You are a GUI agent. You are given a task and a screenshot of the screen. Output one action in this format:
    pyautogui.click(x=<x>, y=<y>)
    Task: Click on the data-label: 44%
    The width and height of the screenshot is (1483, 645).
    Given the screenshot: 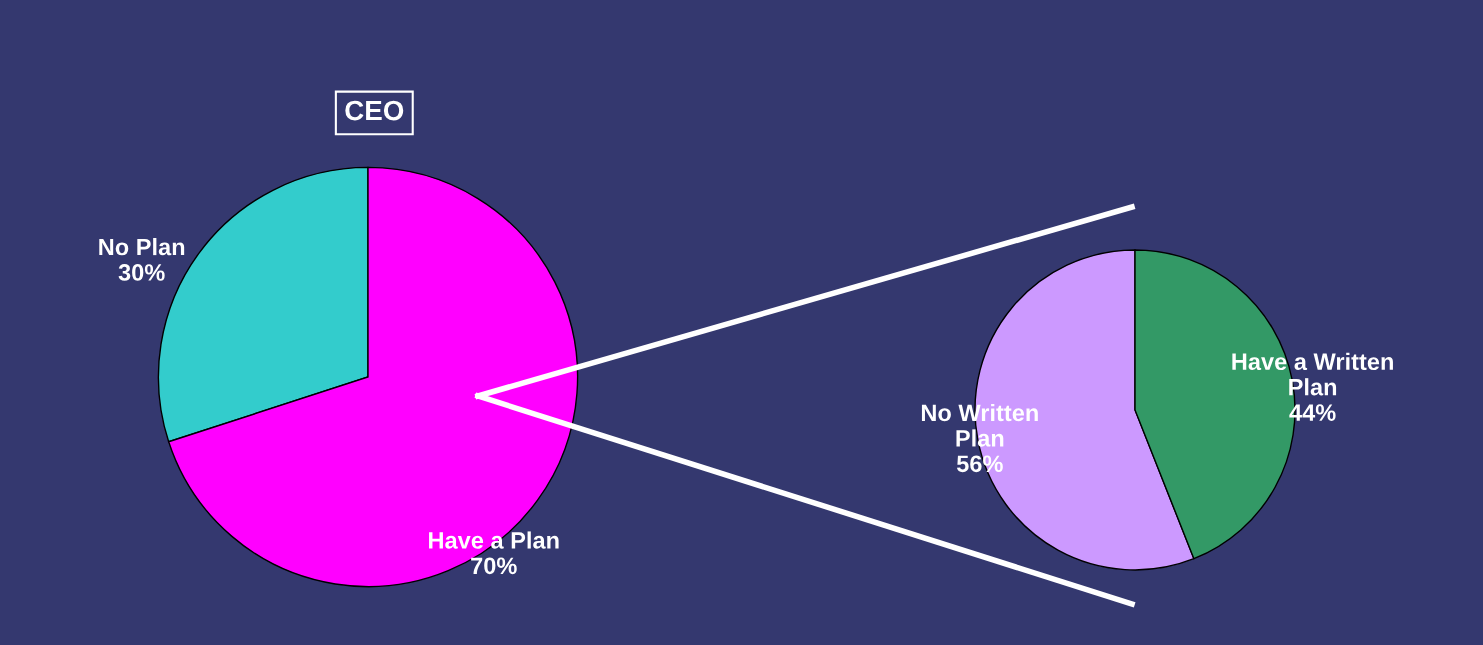 What is the action you would take?
    pyautogui.click(x=1312, y=412)
    